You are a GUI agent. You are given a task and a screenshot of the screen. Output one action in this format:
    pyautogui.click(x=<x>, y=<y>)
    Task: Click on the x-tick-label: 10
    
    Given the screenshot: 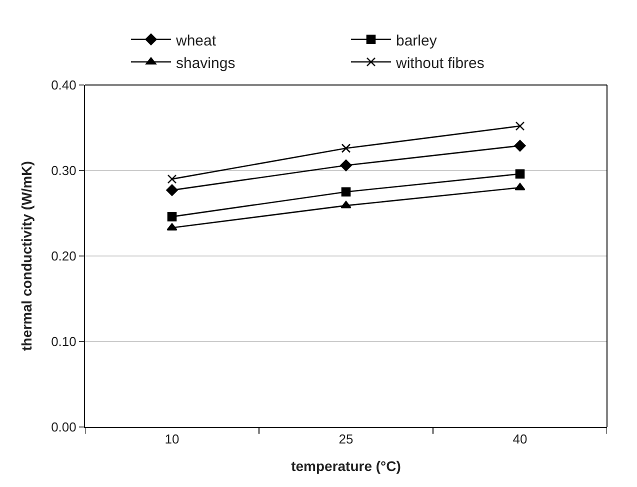 What is the action you would take?
    pyautogui.click(x=172, y=439)
    